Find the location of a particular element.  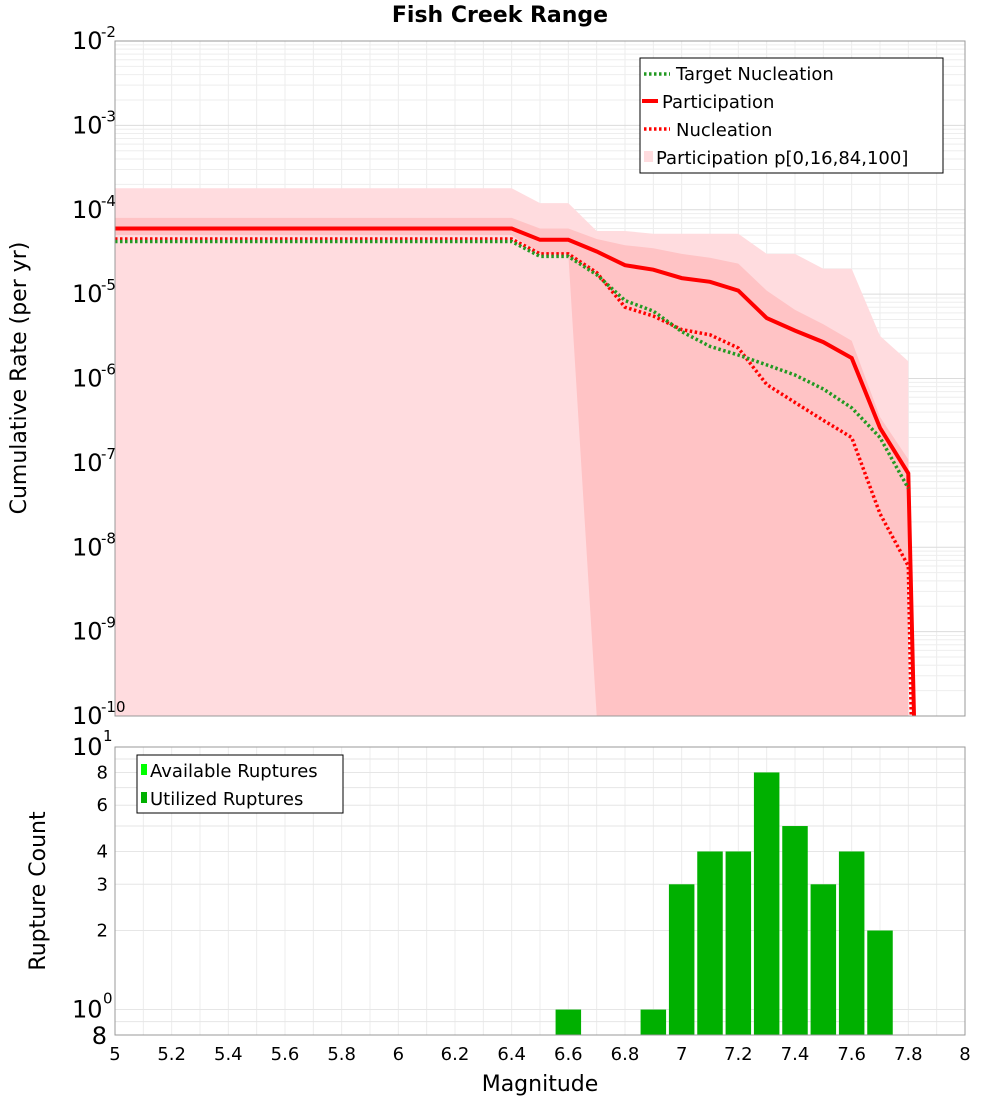

top-y-tick-exponent: -5 is located at coordinates (108, 285).